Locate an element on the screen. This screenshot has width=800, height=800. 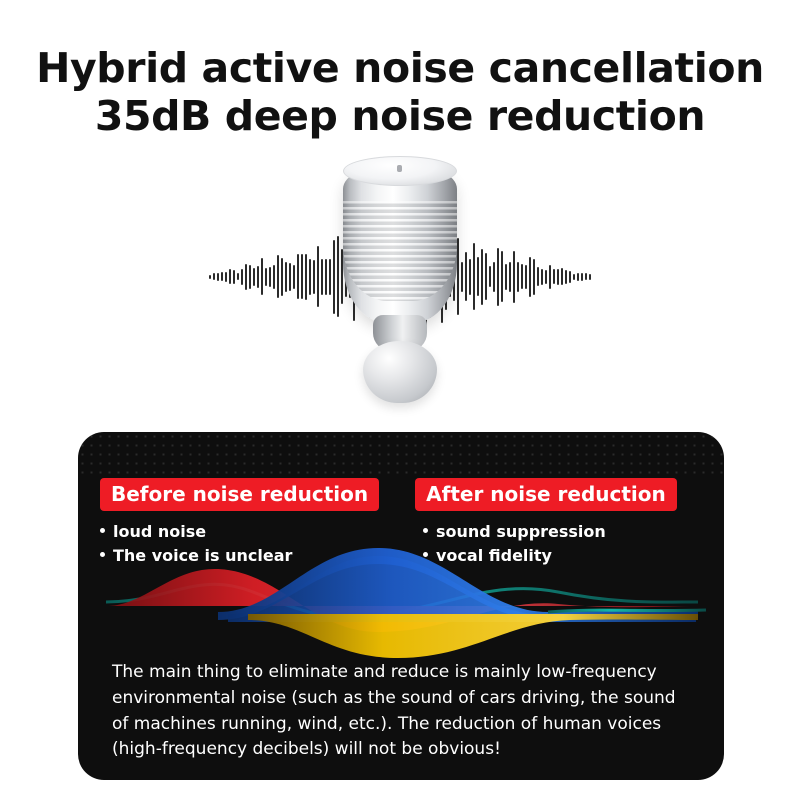
page-title-line-1: Hybrid active noise cancellation is located at coordinates (400, 68).